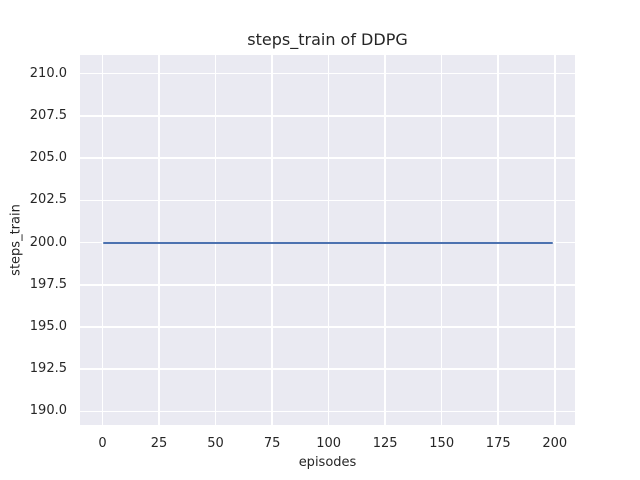 Image resolution: width=640 pixels, height=480 pixels. I want to click on x-tick-label: 100, so click(329, 443).